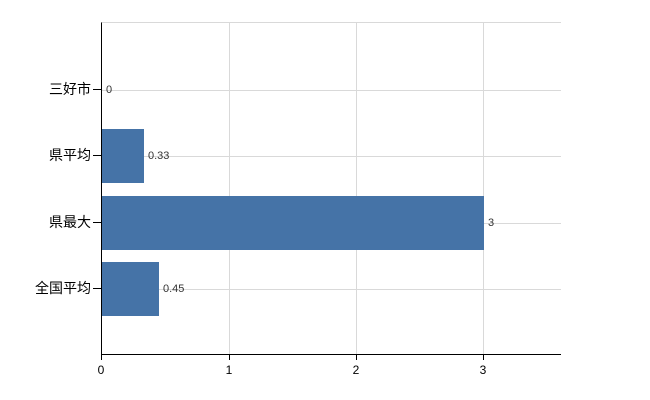 This screenshot has height=400, width=650. Describe the element at coordinates (101, 370) in the screenshot. I see `x-axis-label: 0` at that location.